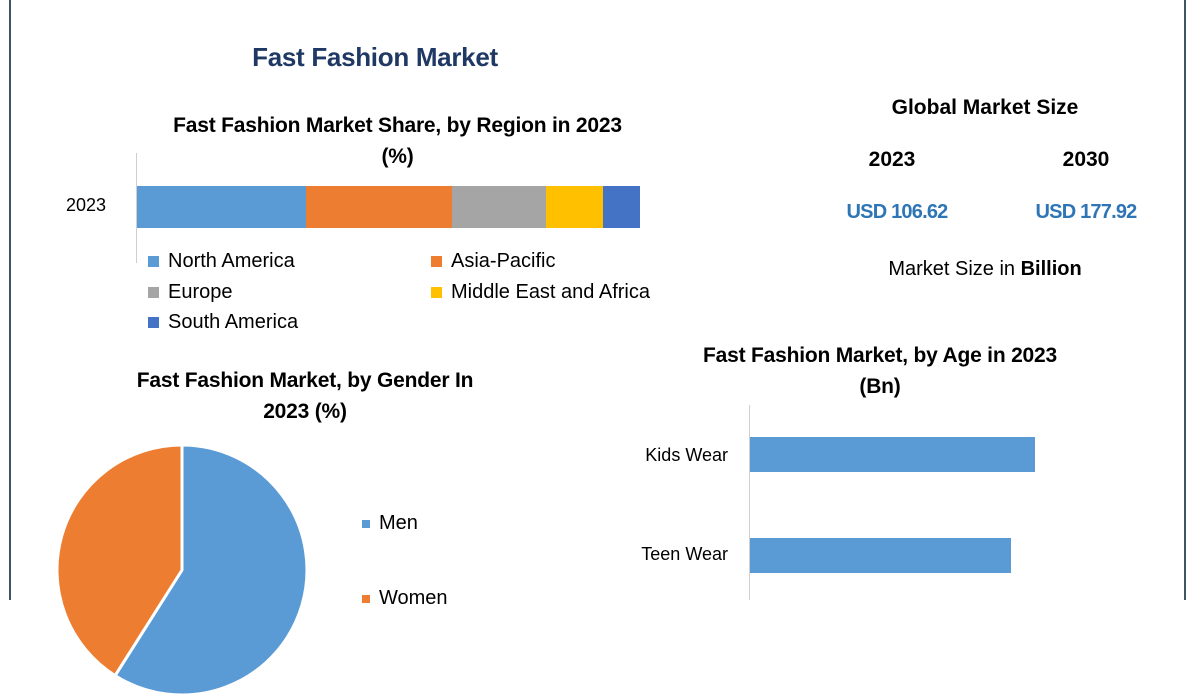 This screenshot has height=695, width=1200. Describe the element at coordinates (498, 207) in the screenshot. I see `segment-europe` at that location.